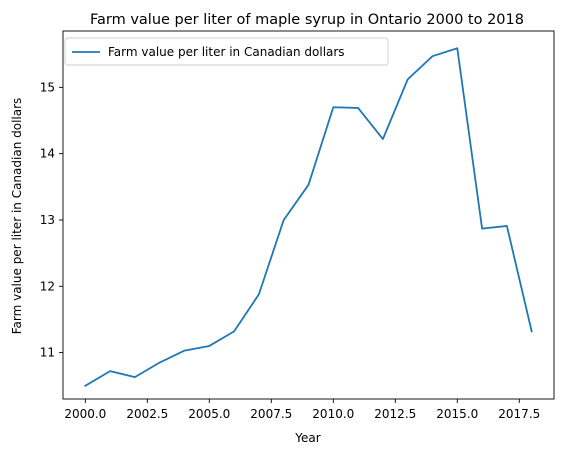 This screenshot has height=455, width=563. I want to click on legend-box, so click(226, 51).